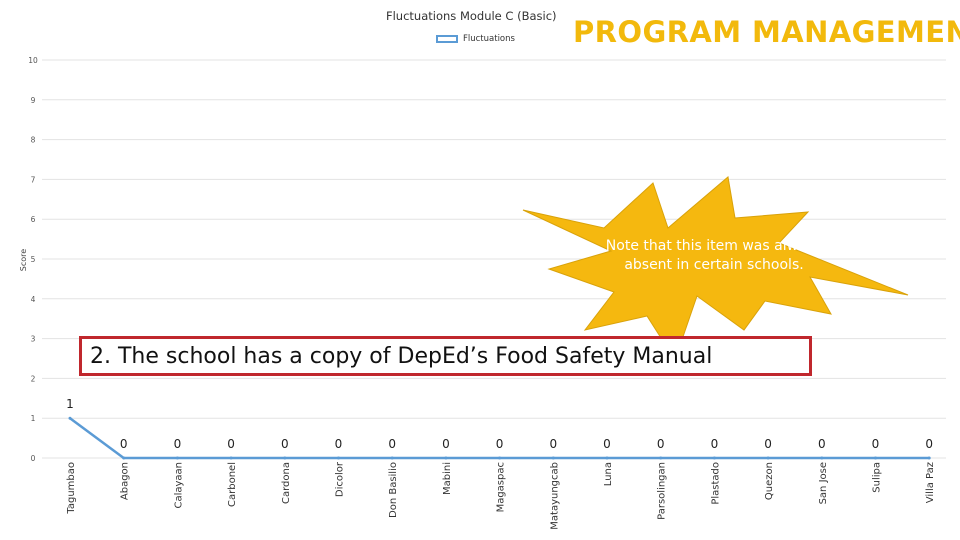 The height and width of the screenshot is (540, 960). Describe the element at coordinates (489, 39) in the screenshot. I see `legend-label: Fluctuations` at that location.